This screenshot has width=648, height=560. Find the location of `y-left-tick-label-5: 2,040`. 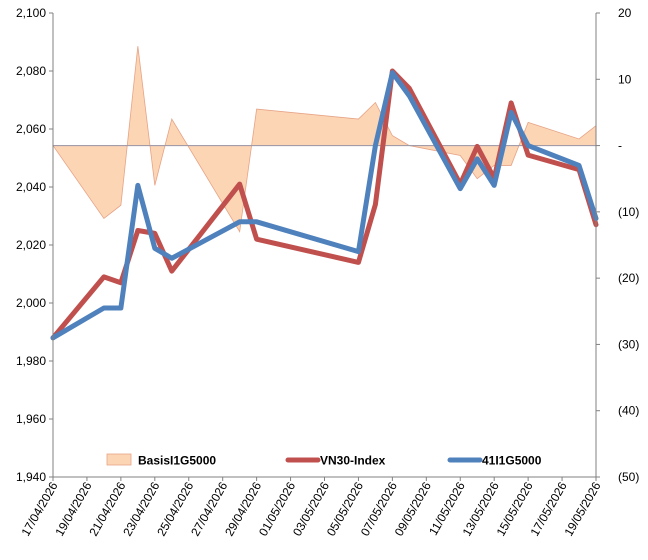

y-left-tick-label-5: 2,040 is located at coordinates (31, 187).